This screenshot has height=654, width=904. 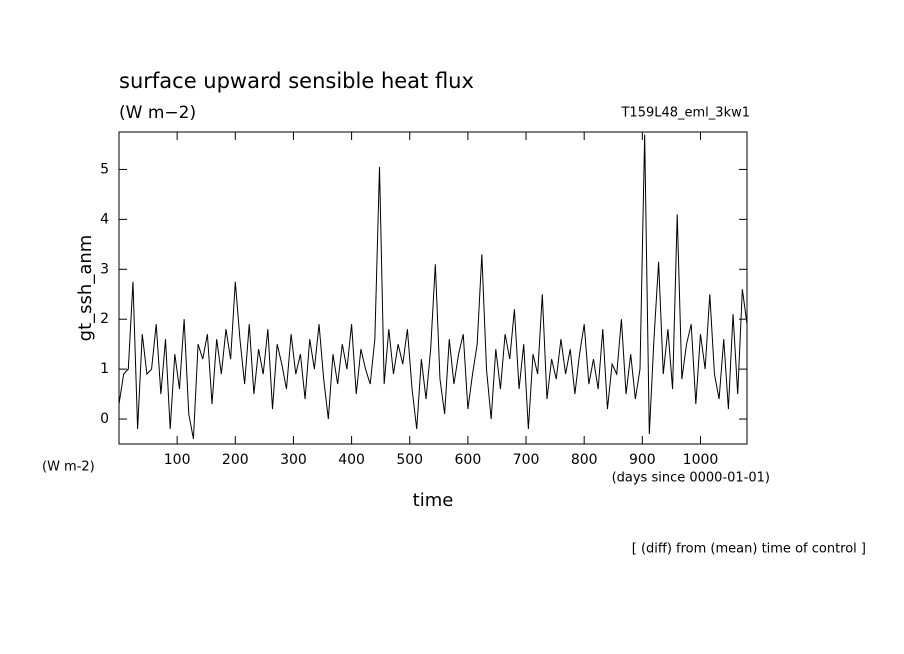 I want to click on x-tick-label: 700, so click(x=526, y=460).